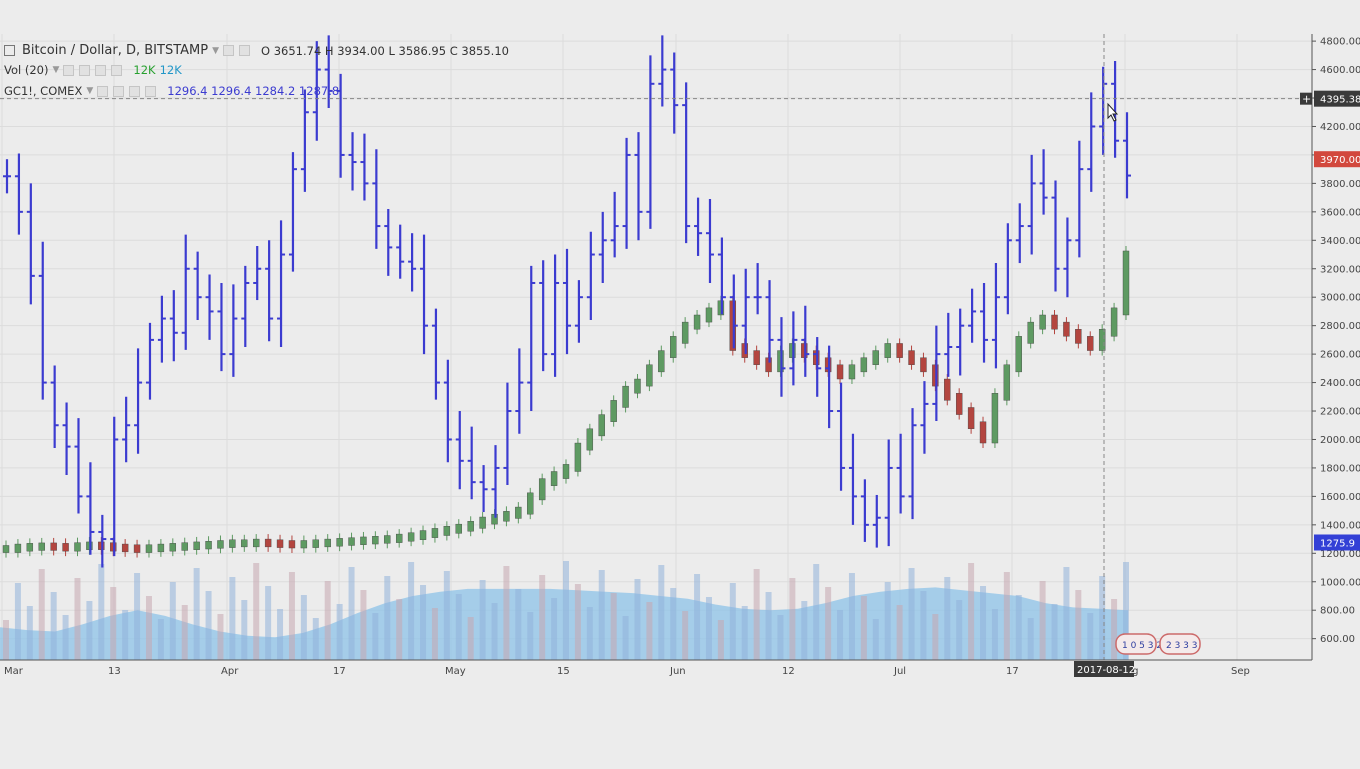  I want to click on time-tick-label: Apr, so click(230, 671).